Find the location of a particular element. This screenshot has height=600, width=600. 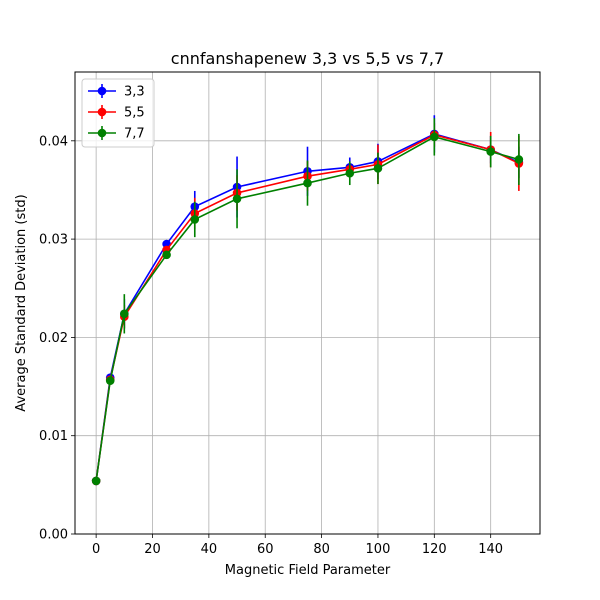

legend-label: 5,5 is located at coordinates (134, 113).